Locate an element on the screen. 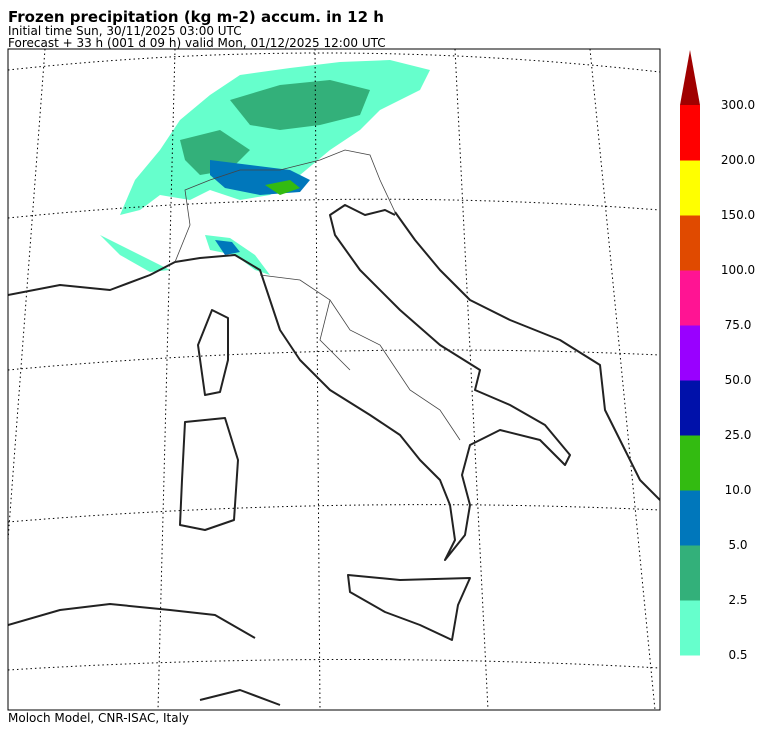 This screenshot has width=760, height=731. colorbar-label: 2.5 is located at coordinates (737, 600).